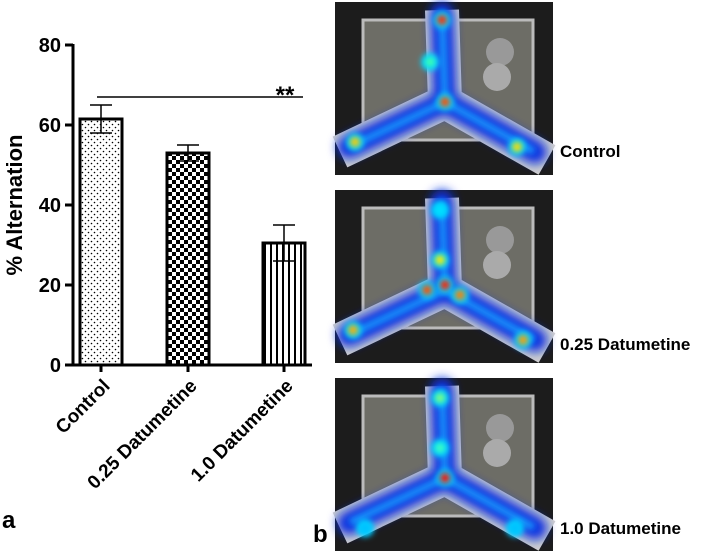 This screenshot has width=714, height=553. I want to click on heatmap-label: 1.0 Datumetine, so click(620, 528).